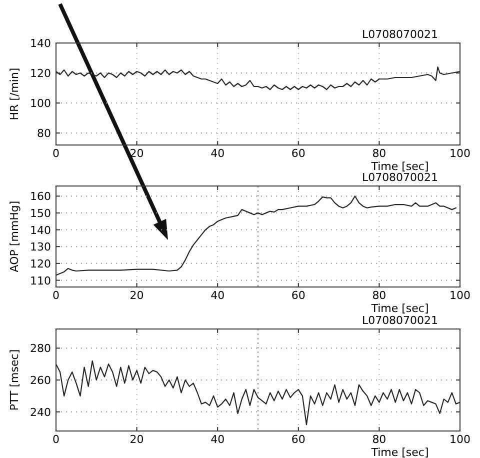 This screenshot has height=458, width=480. Describe the element at coordinates (40, 197) in the screenshot. I see `y-tick-label: 160` at that location.